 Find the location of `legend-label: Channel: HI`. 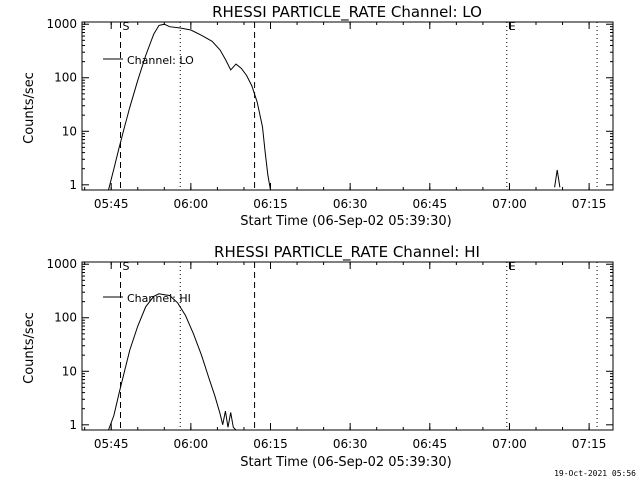

legend-label: Channel: HI is located at coordinates (159, 298).